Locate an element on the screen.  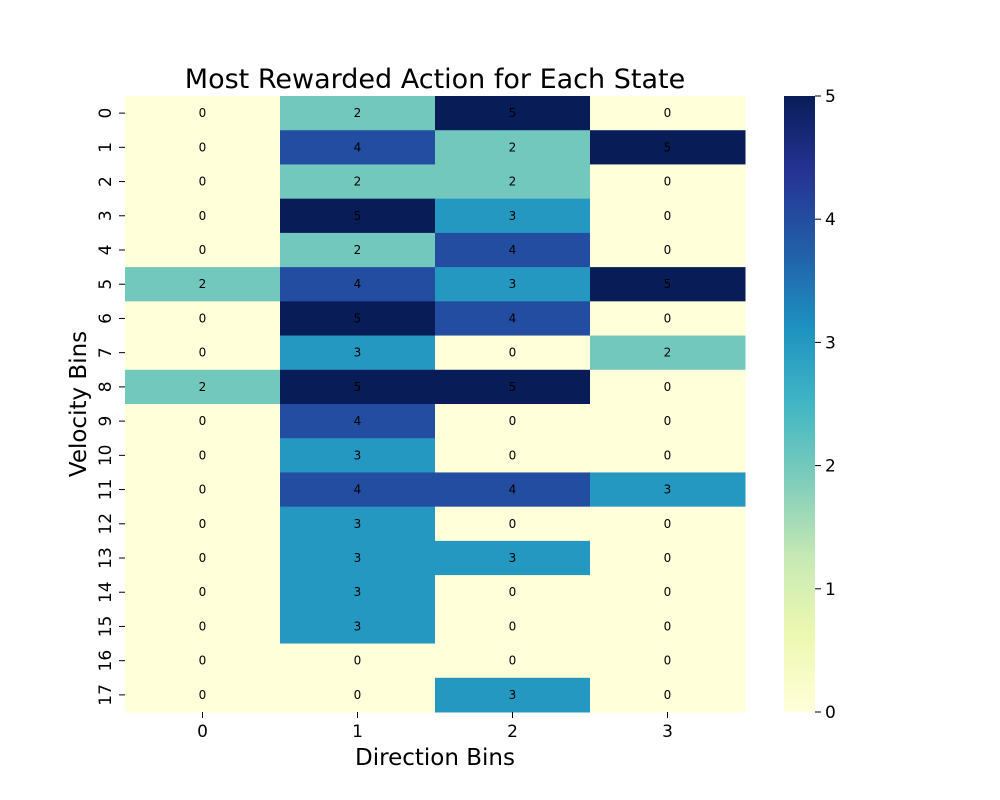
y-tick-label: 1 is located at coordinates (106, 147).